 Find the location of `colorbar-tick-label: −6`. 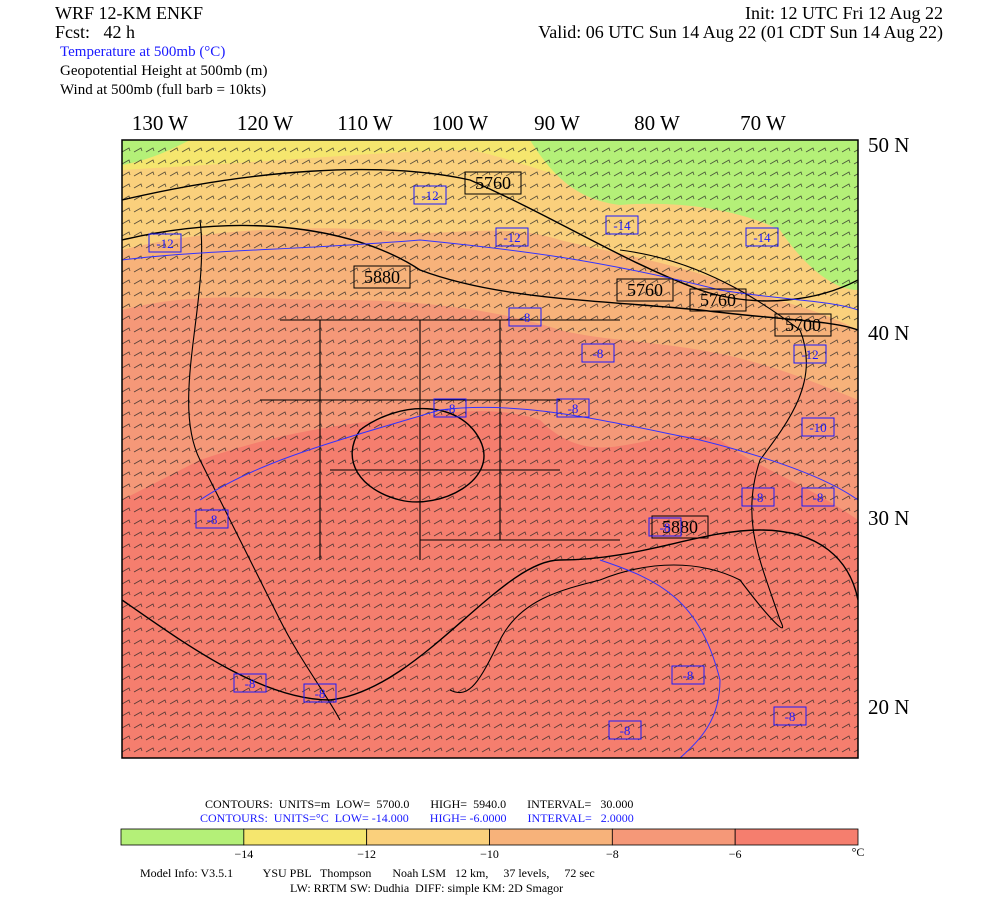

colorbar-tick-label: −6 is located at coordinates (735, 854).